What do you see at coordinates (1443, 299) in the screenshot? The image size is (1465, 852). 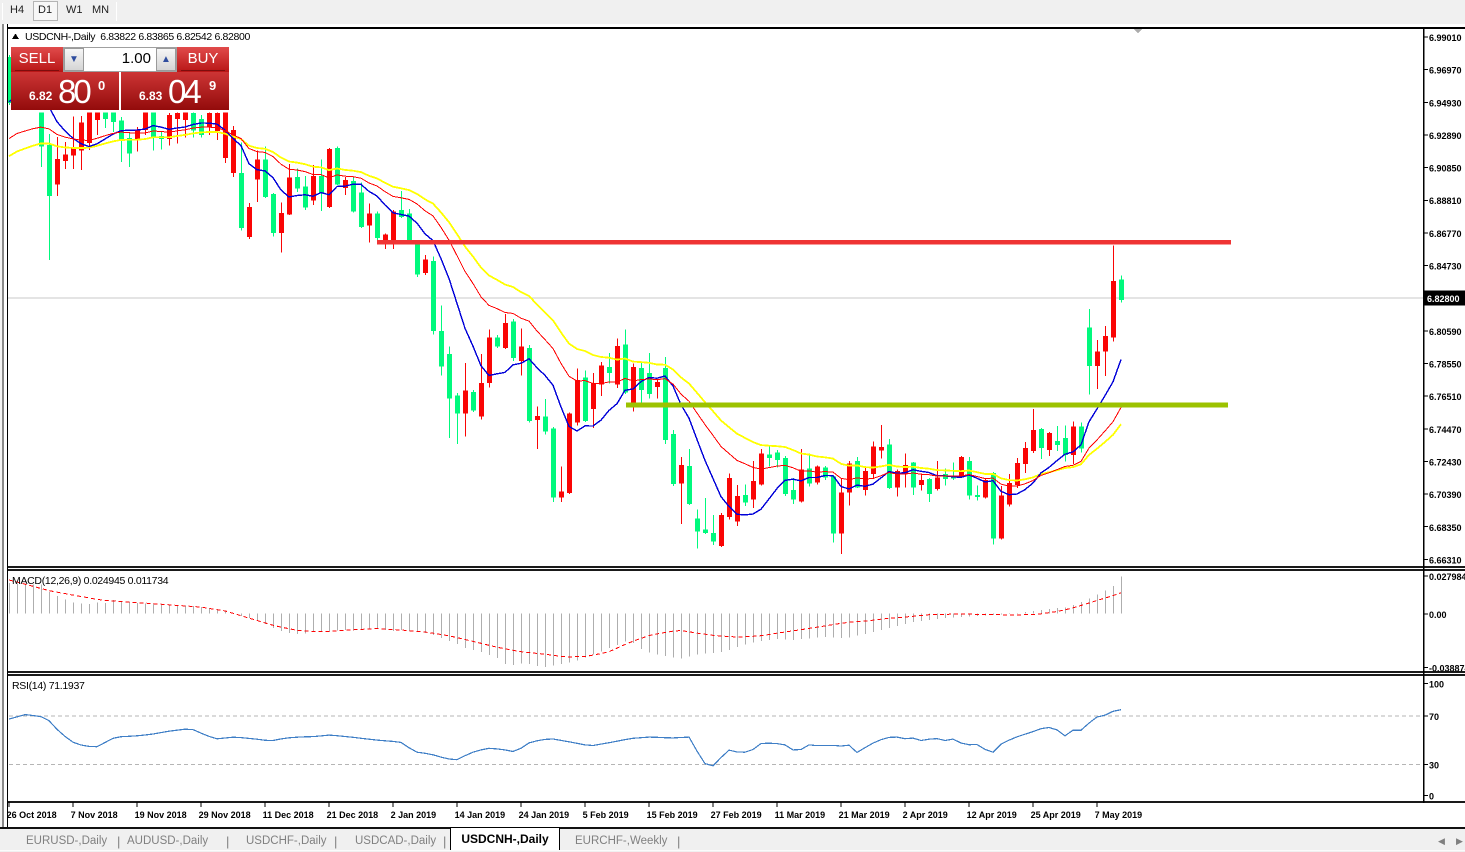 I see `svg-text: 6.82800` at bounding box center [1443, 299].